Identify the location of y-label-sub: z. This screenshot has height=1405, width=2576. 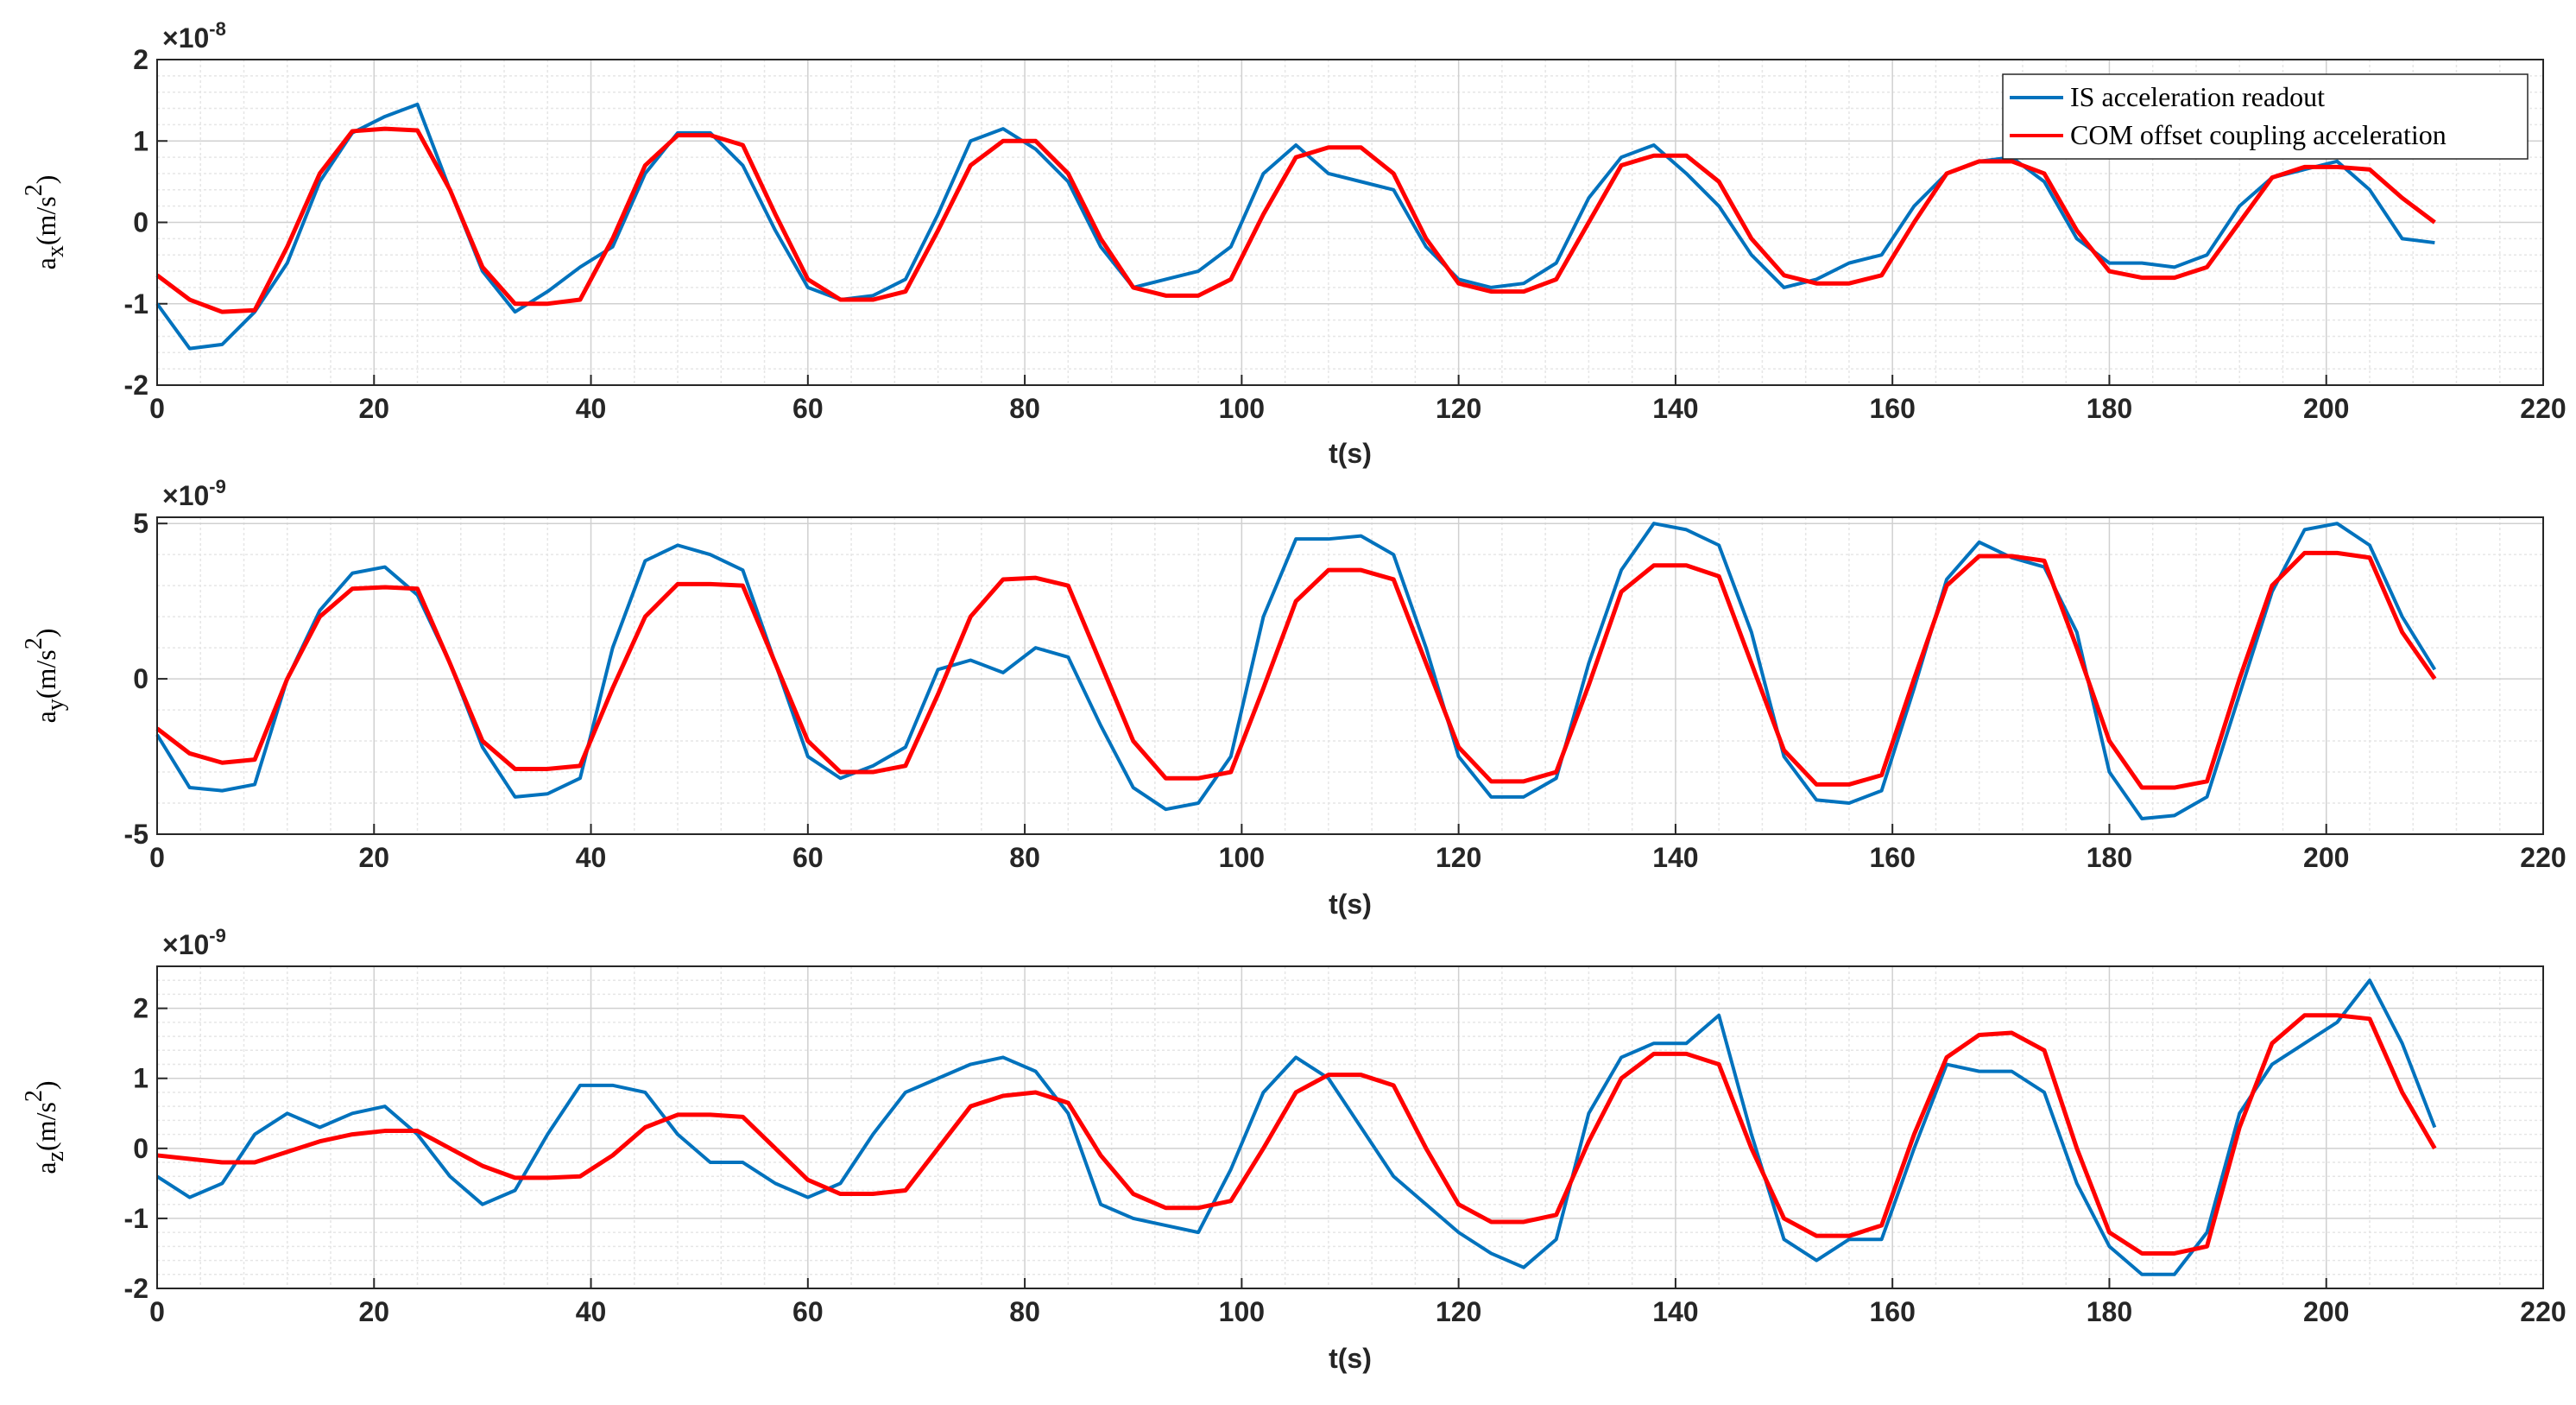
(55, 1156).